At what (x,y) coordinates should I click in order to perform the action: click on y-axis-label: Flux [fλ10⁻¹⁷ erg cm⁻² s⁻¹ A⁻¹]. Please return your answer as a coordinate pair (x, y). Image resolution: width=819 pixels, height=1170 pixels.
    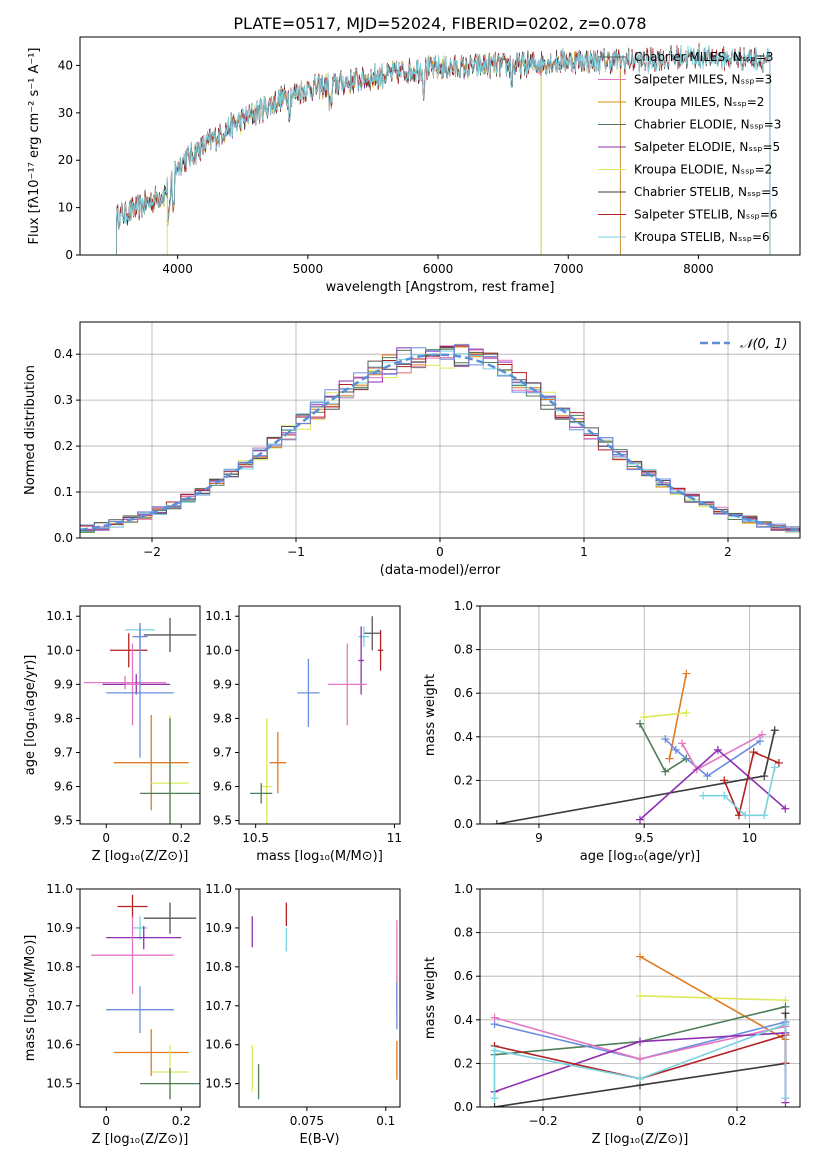
    Looking at the image, I should click on (34, 146).